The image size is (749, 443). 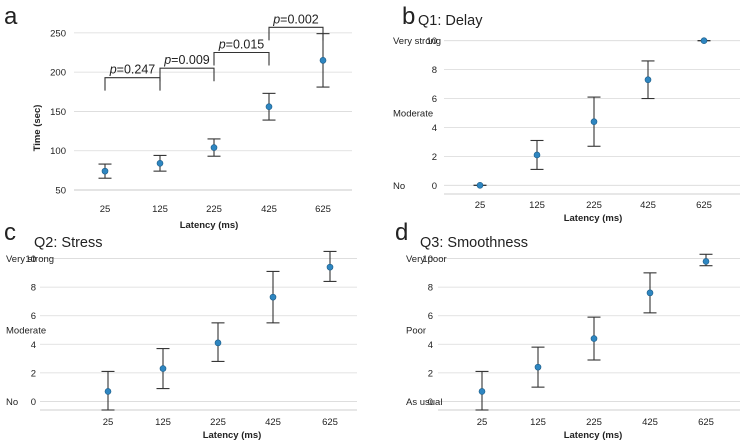 What do you see at coordinates (295, 19) in the screenshot?
I see `panel-a-p-value-label: p=0.002` at bounding box center [295, 19].